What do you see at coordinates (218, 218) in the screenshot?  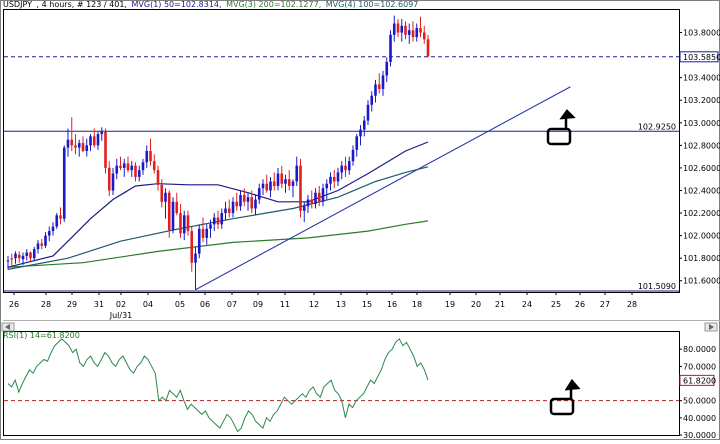 I see `ma-mvg4-line` at bounding box center [218, 218].